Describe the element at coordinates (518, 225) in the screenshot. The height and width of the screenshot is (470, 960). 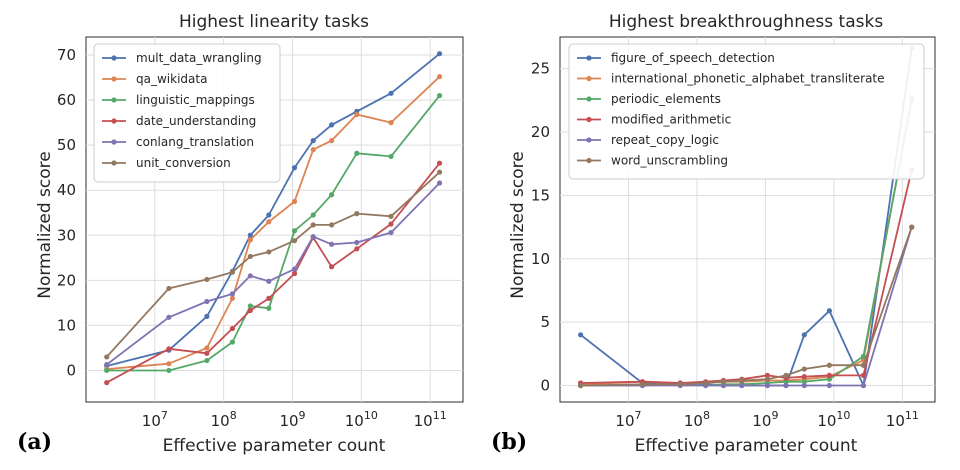
I see `y-axis-label-b: Normalized score` at that location.